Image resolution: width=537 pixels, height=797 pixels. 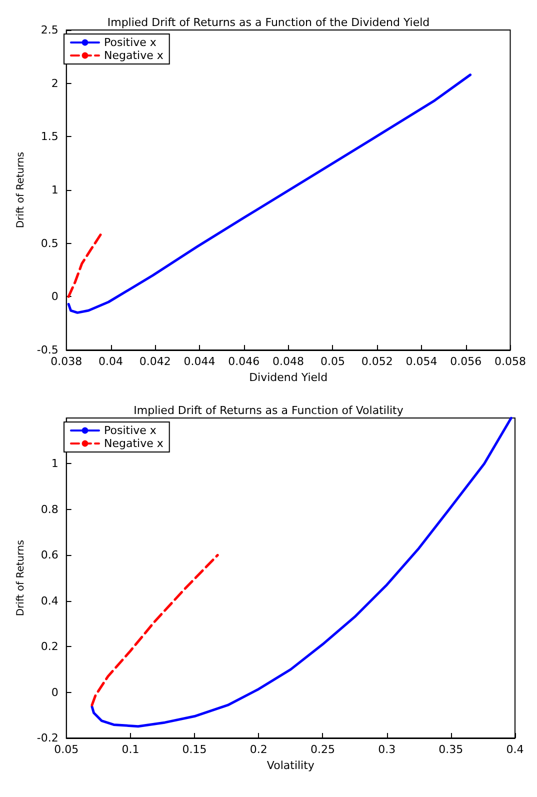 I want to click on y-tick-label: 2, so click(x=54, y=83).